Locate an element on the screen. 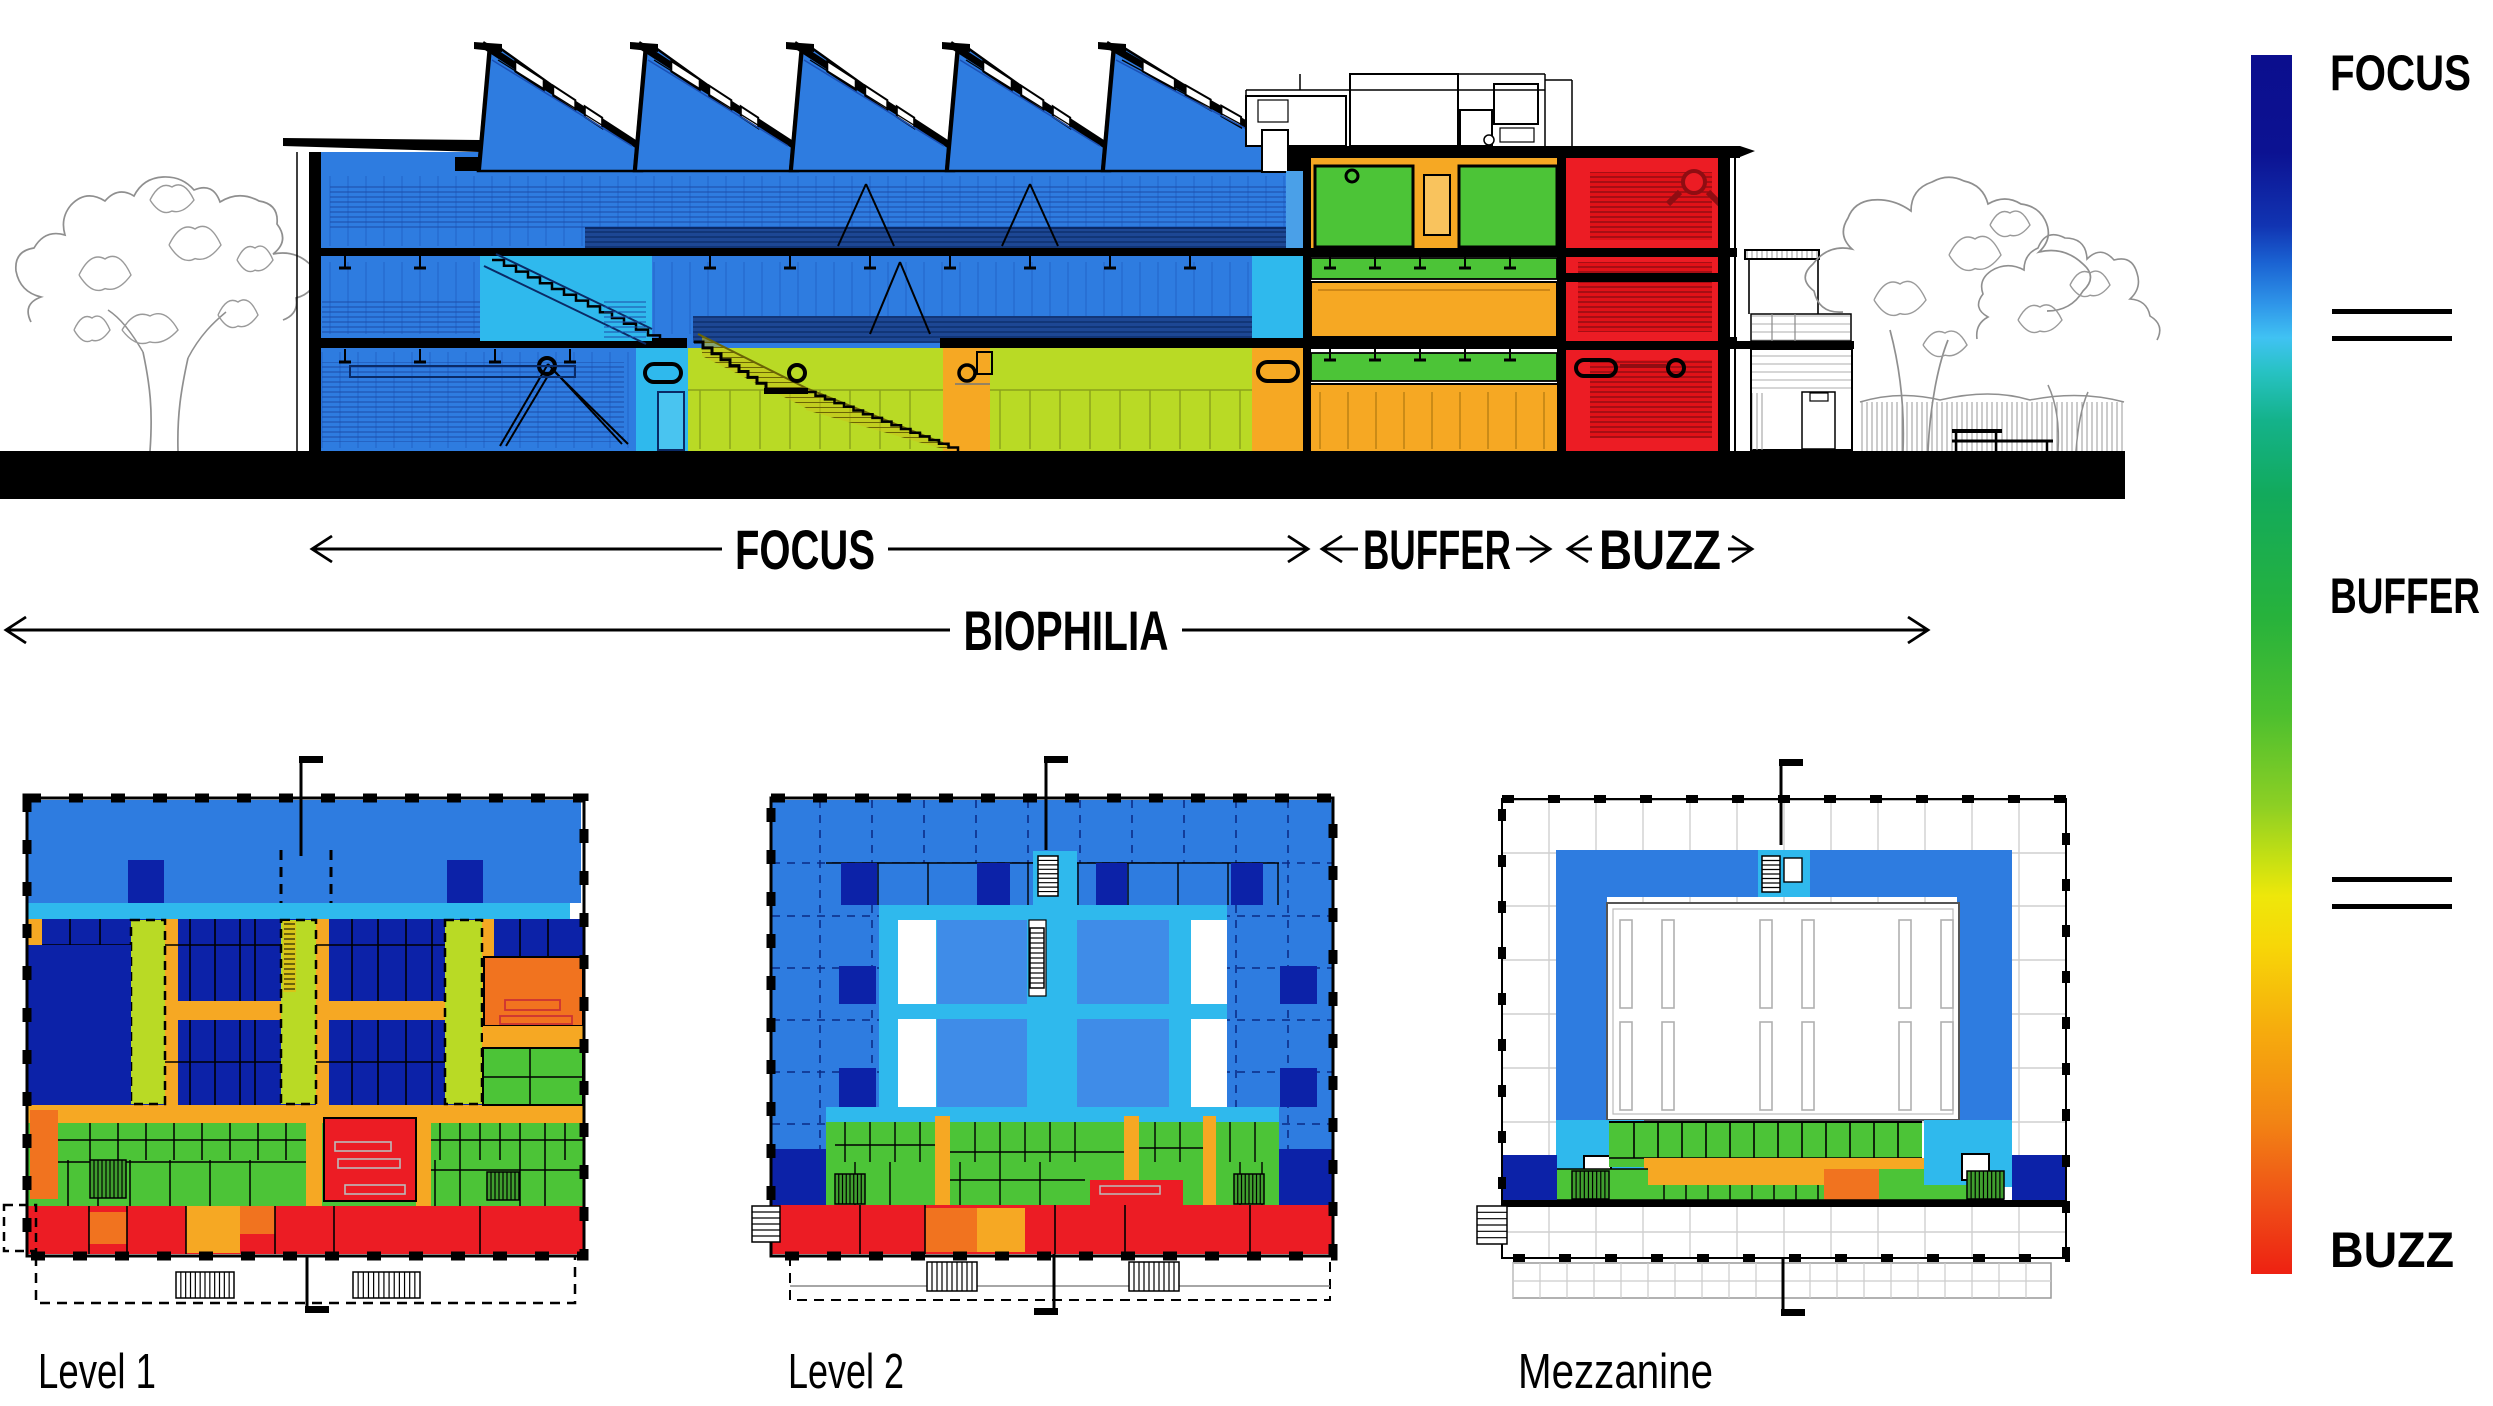 The height and width of the screenshot is (1406, 2493). svg-text: BIOPHILIA is located at coordinates (1066, 630).